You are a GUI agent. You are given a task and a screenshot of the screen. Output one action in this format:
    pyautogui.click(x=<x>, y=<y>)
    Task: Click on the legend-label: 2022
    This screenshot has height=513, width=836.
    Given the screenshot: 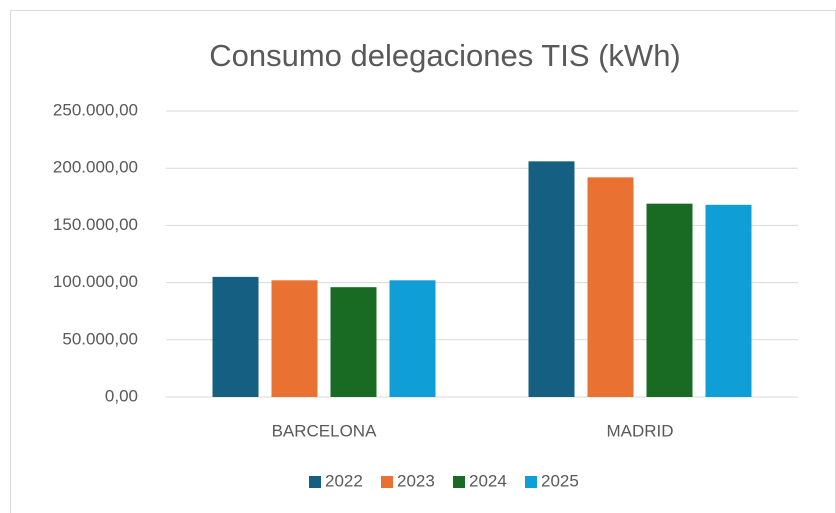 What is the action you would take?
    pyautogui.click(x=344, y=480)
    